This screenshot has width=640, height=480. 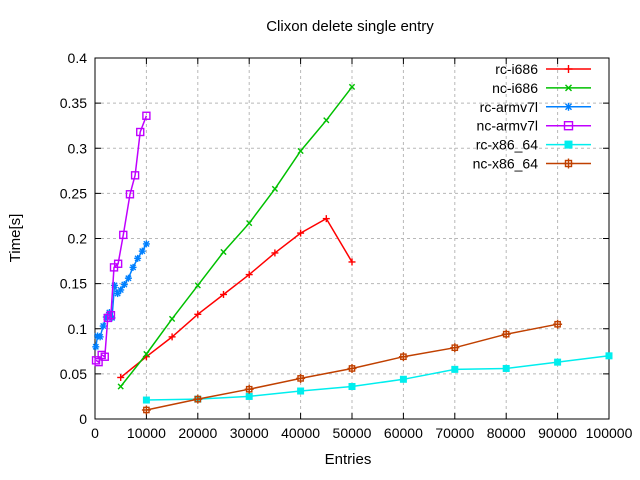 What do you see at coordinates (609, 433) in the screenshot?
I see `x-tick-label: 100000` at bounding box center [609, 433].